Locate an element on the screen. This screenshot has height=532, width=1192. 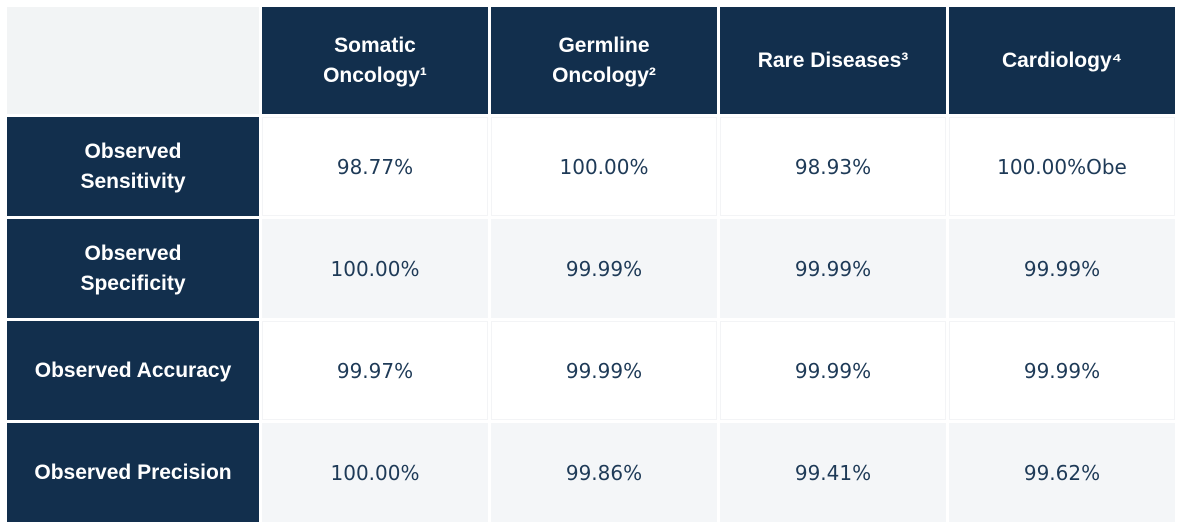
value-cell: 98.93% is located at coordinates (833, 166).